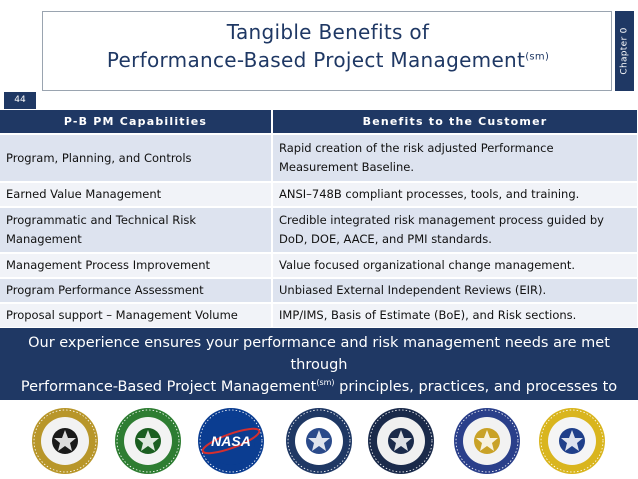  I want to click on capability-cell: Management Process Improvement, so click(136, 266).